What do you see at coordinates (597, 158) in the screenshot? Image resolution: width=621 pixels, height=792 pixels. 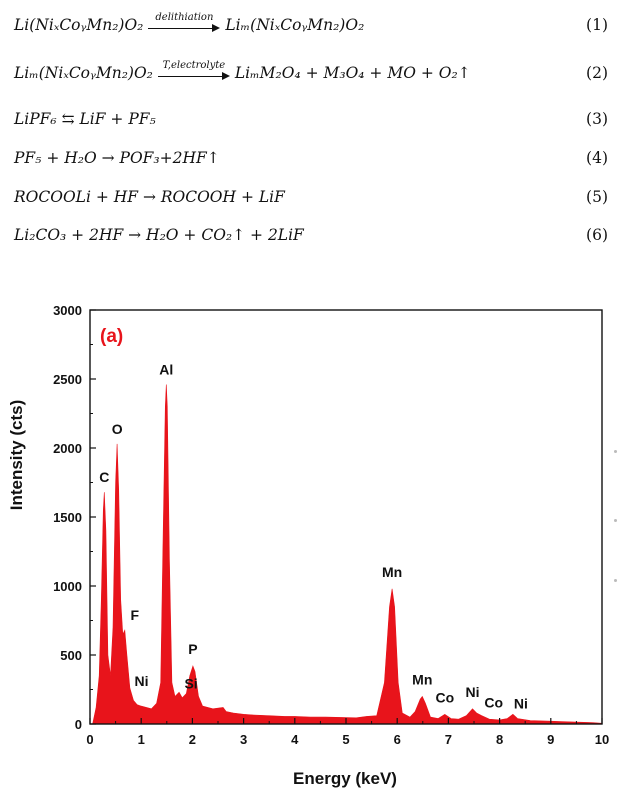 I see `equation-4-number: (4)` at bounding box center [597, 158].